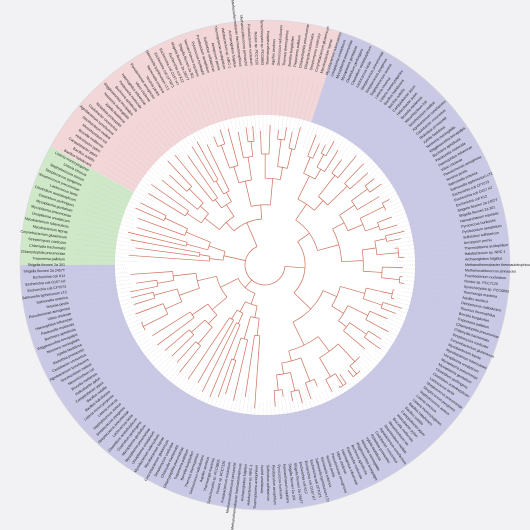  Describe the element at coordinates (45, 282) in the screenshot. I see `leaf-label: Escherichia coli O157 H7` at that location.